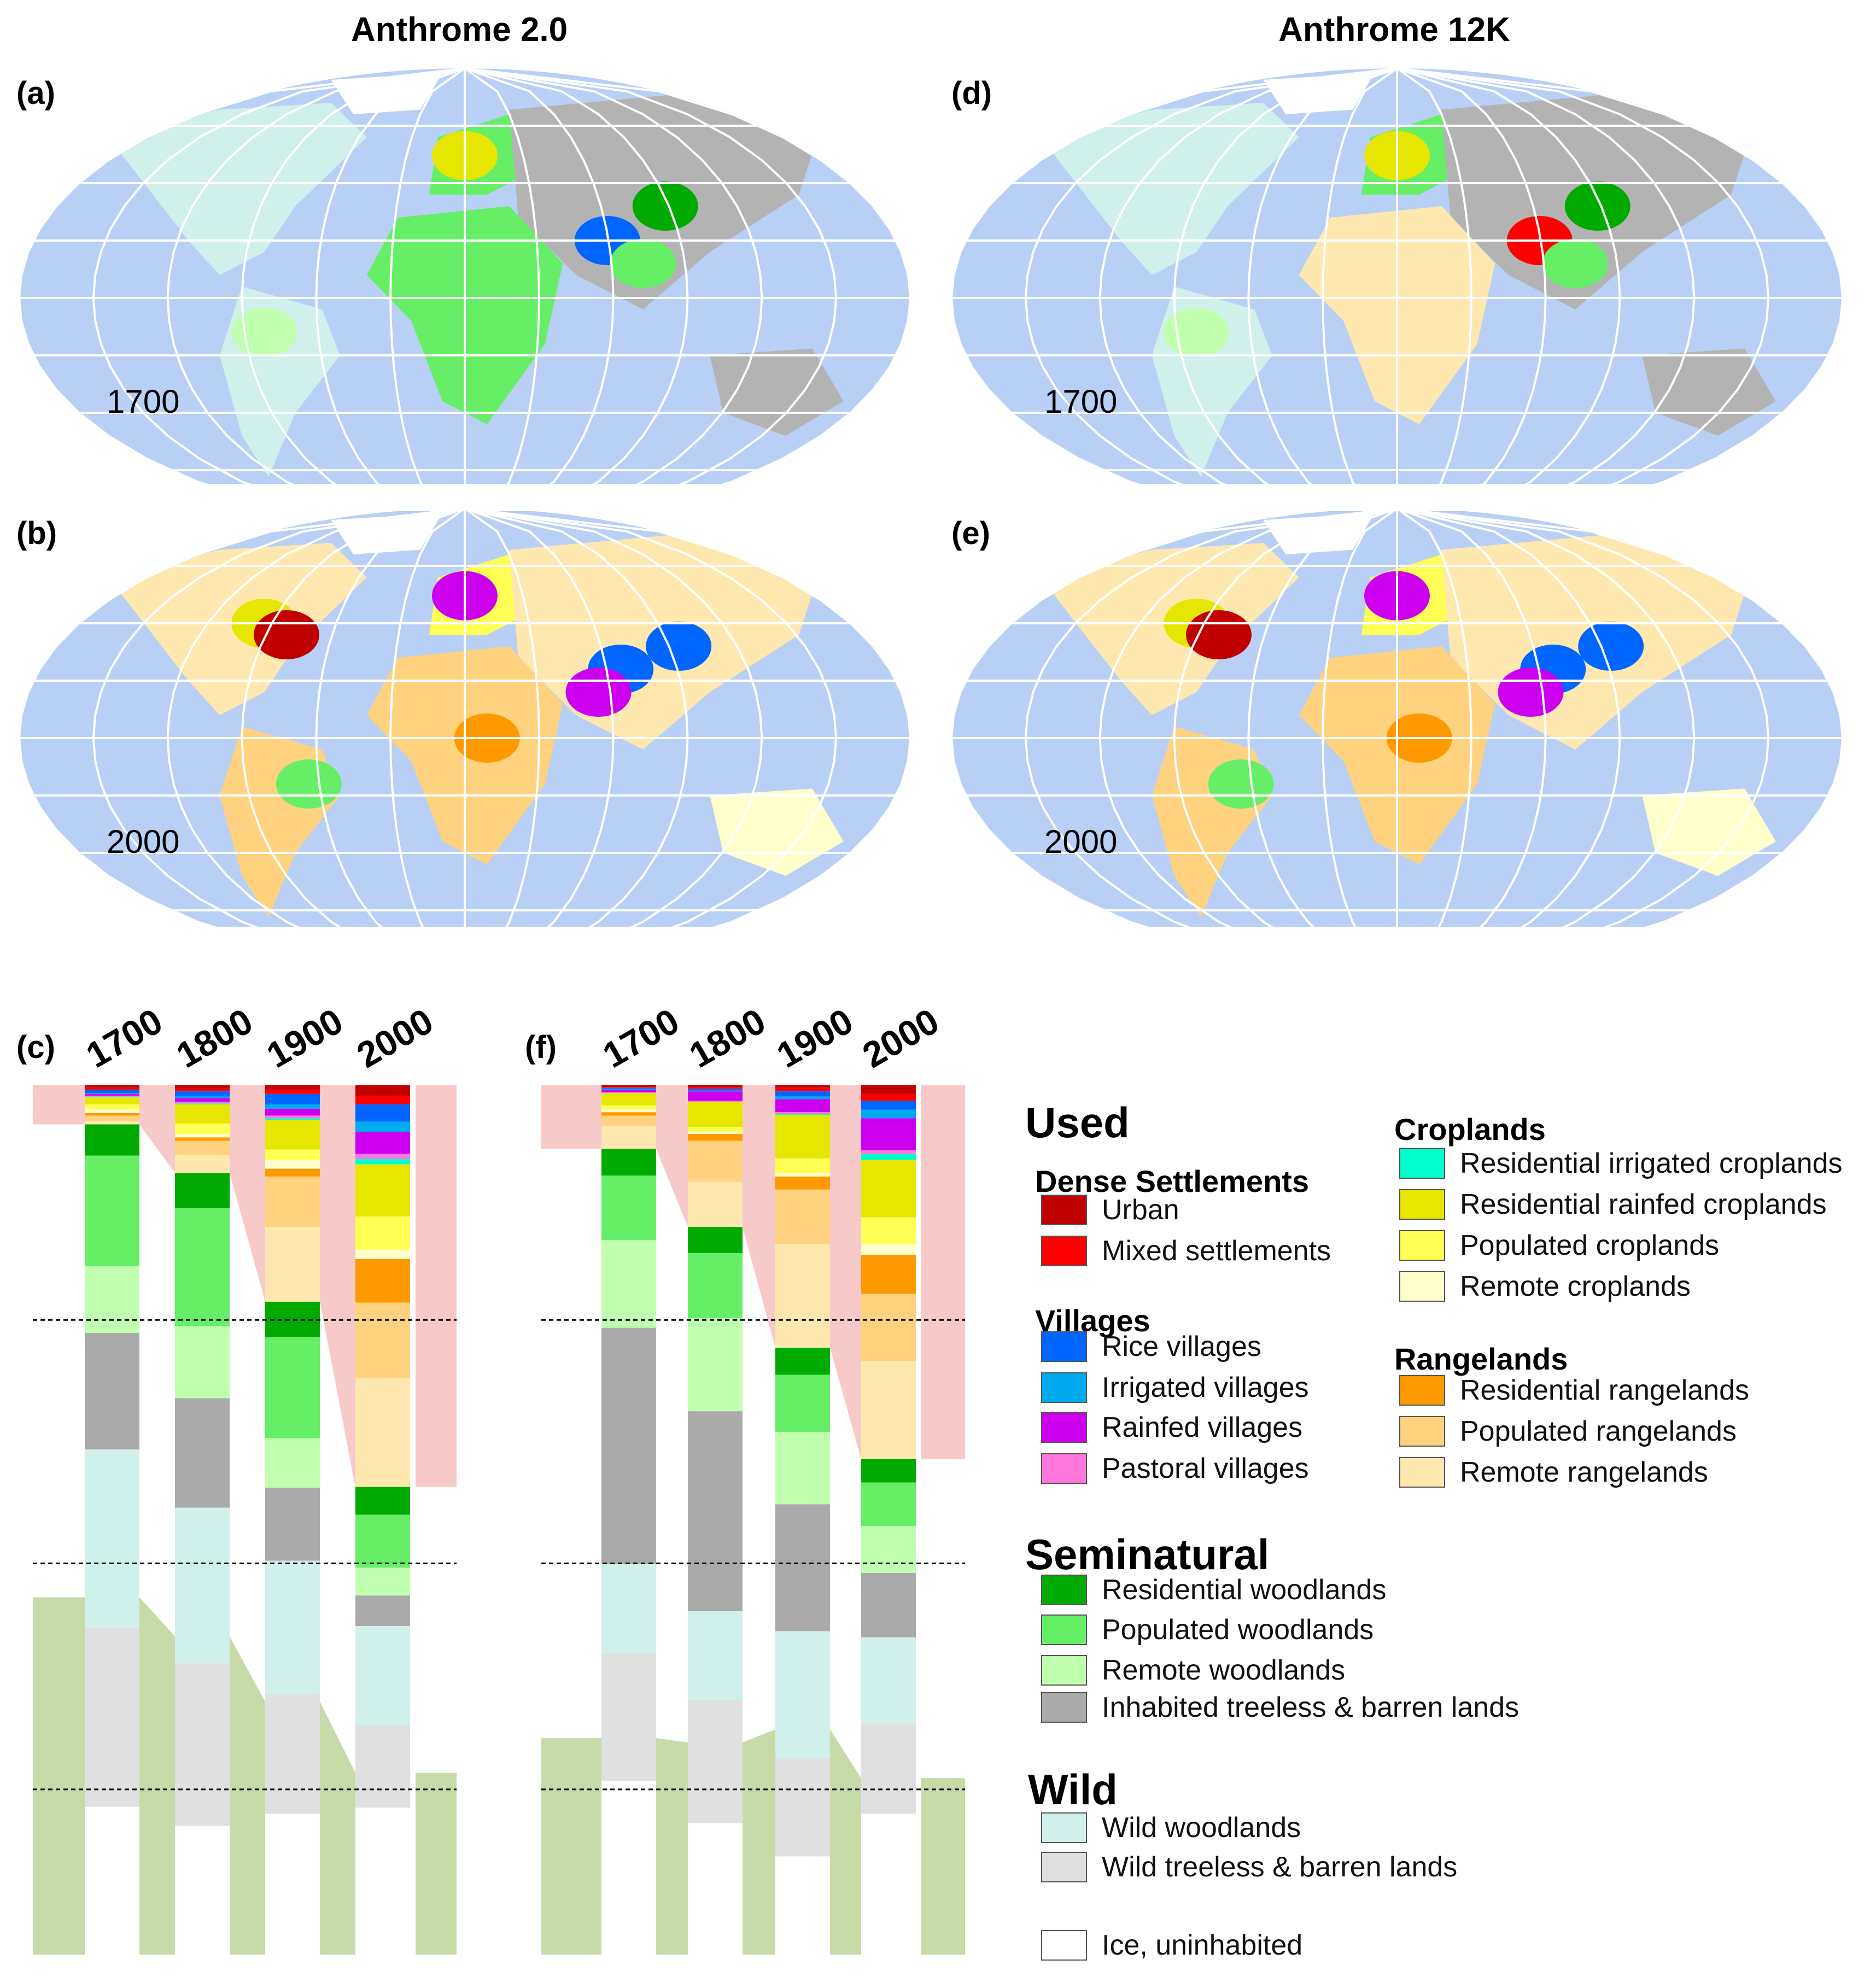 The height and width of the screenshot is (1983, 1876). Describe the element at coordinates (1064, 1210) in the screenshot. I see `legend-swatch-urban` at that location.